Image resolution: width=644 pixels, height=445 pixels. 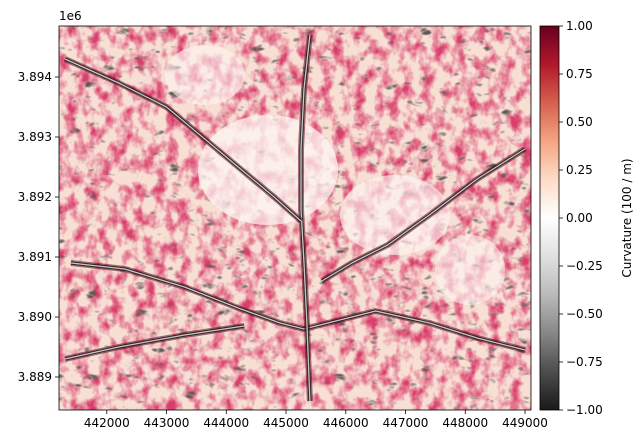 I want to click on x-tick-label: 446000, so click(x=346, y=423).